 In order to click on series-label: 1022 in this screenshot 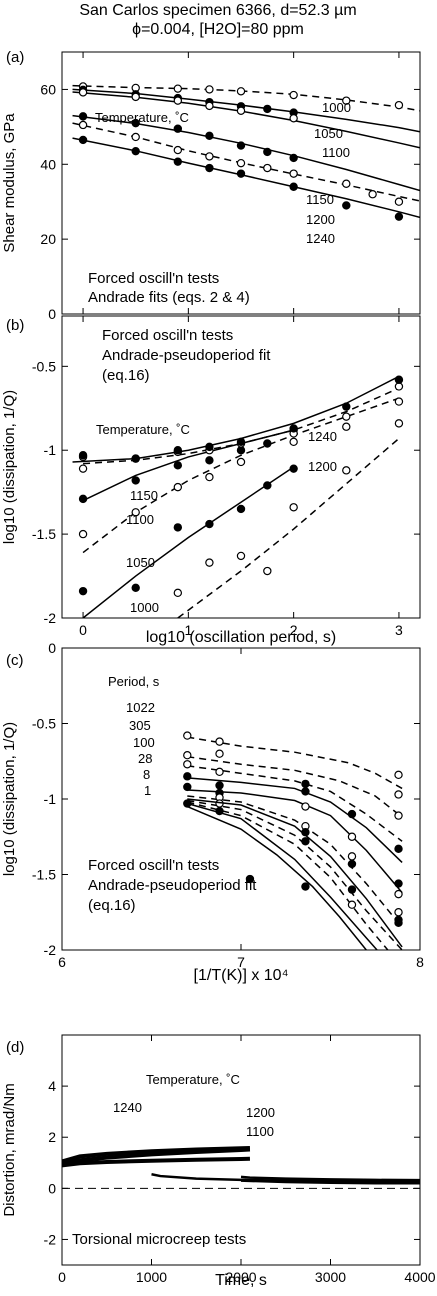, I will do `click(140, 707)`.